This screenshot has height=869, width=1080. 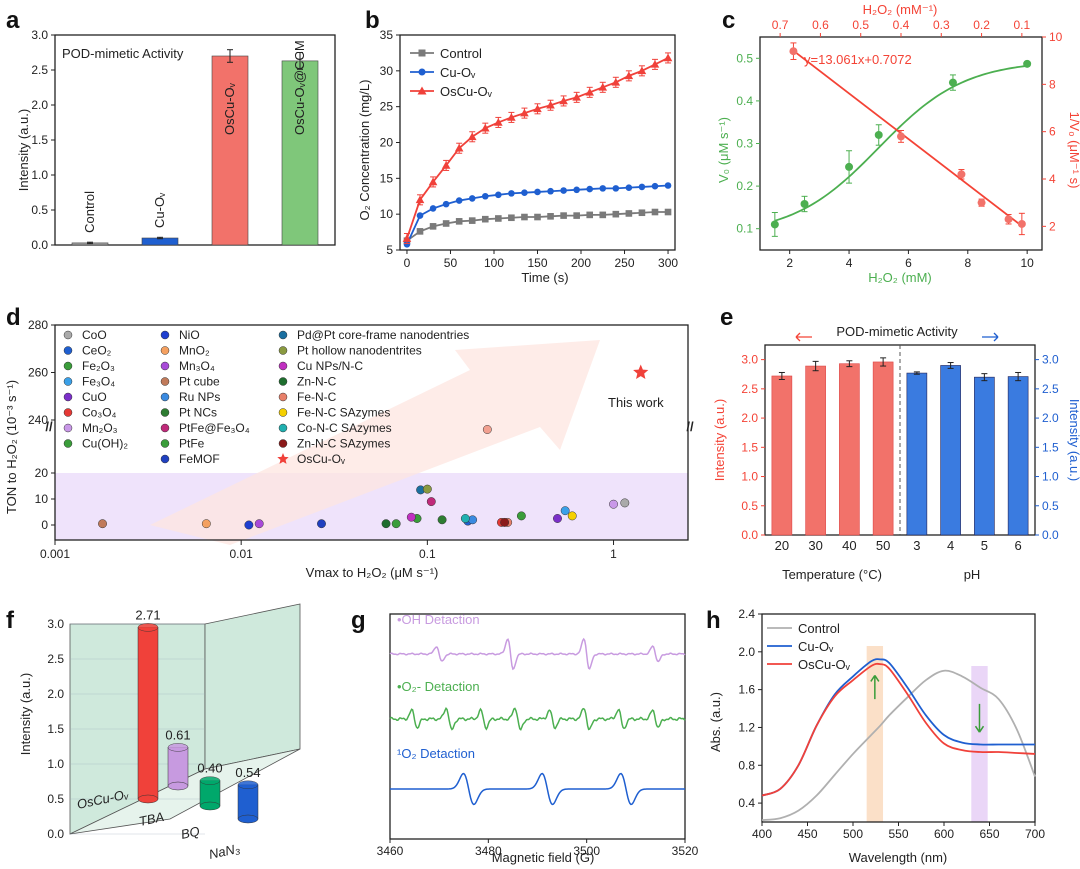 What do you see at coordinates (390, 851) in the screenshot?
I see `x-tick-label: 3460` at bounding box center [390, 851].